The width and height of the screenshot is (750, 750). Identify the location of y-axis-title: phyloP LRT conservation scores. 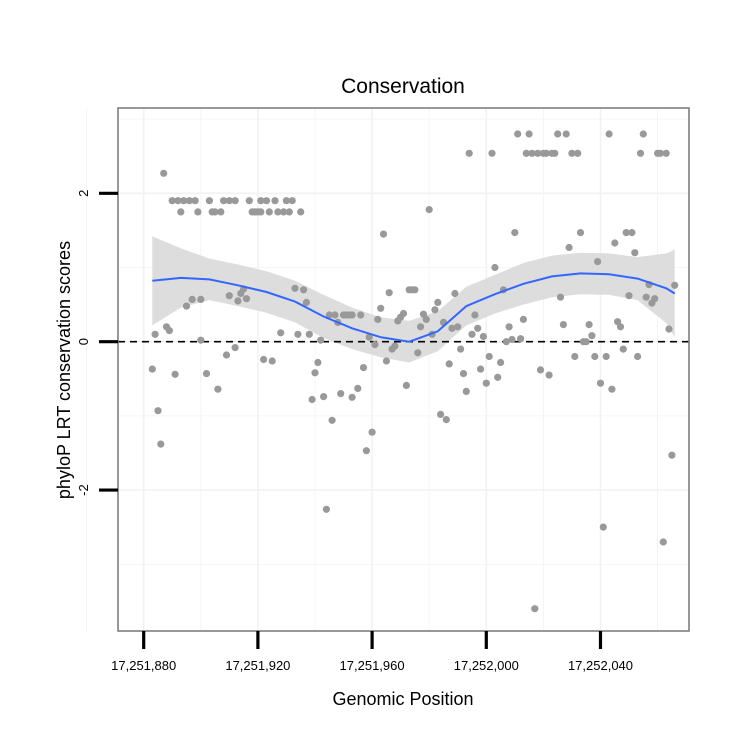
(64, 370).